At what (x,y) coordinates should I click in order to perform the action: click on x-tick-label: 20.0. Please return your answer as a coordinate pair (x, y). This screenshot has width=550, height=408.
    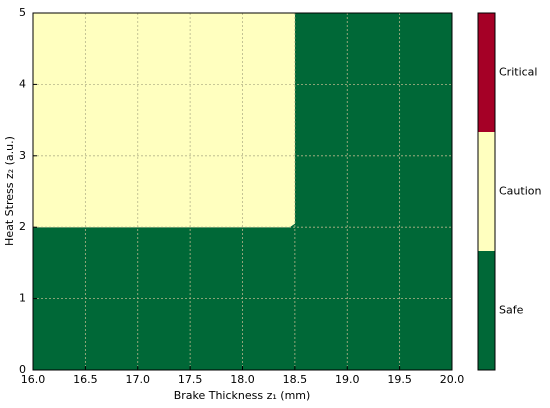
    Looking at the image, I should click on (452, 379).